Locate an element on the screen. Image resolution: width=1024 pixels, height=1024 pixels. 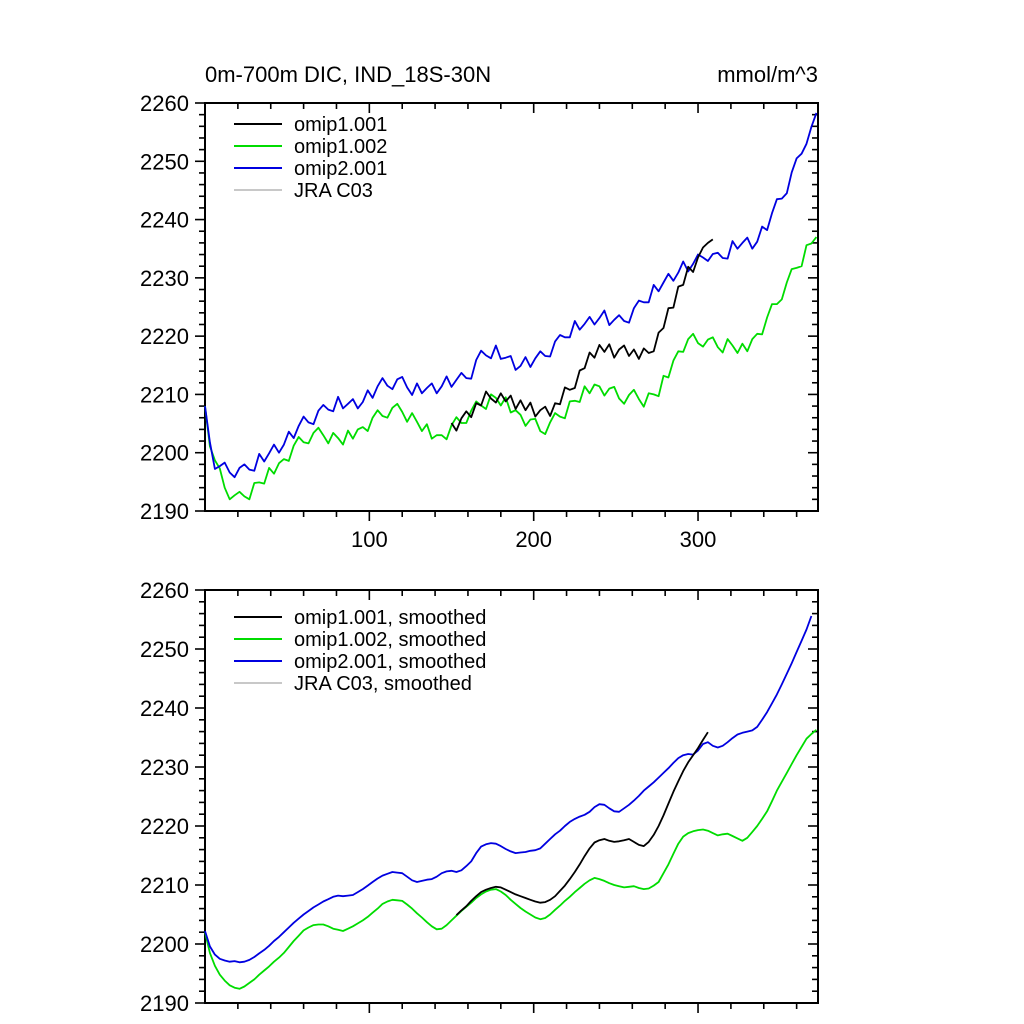
legend-label: omip2.001 is located at coordinates (340, 169).